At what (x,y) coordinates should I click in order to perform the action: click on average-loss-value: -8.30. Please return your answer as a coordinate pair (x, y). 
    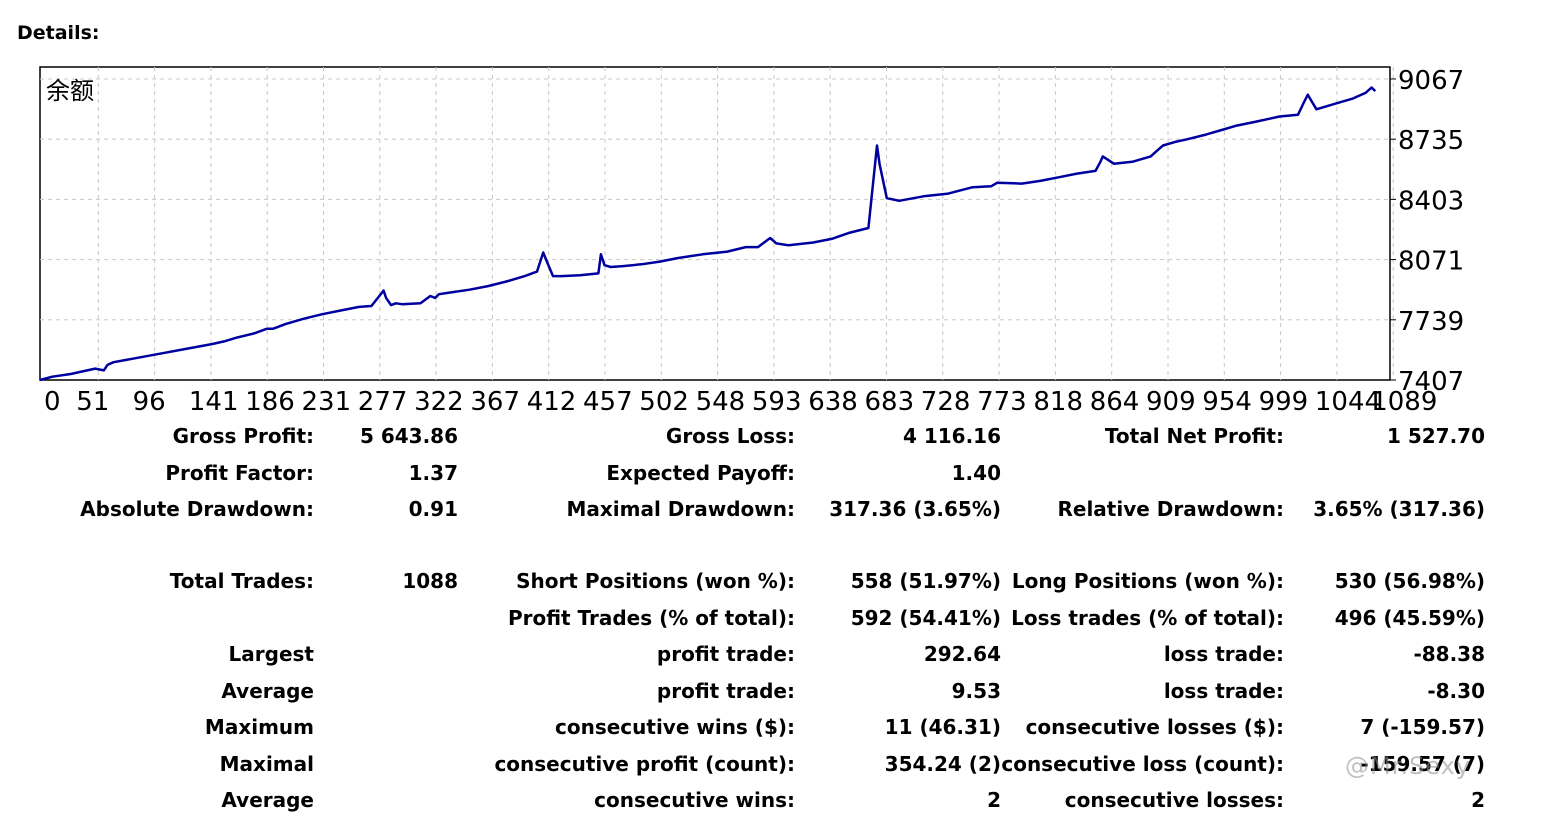
    Looking at the image, I should click on (1456, 691).